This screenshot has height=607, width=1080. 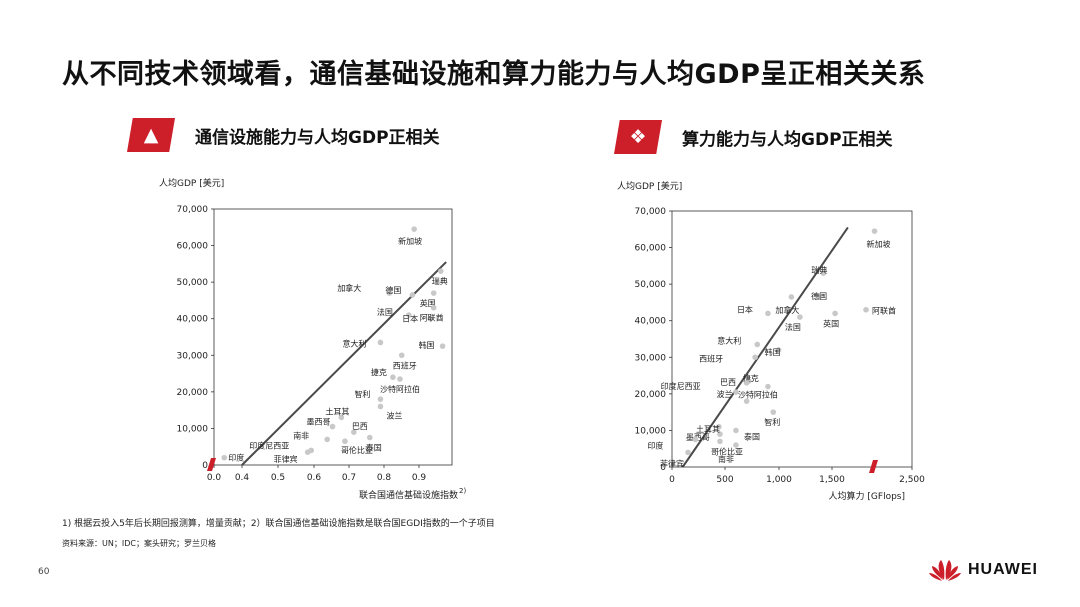 I want to click on y-tick-label: 70,000, so click(x=651, y=212).